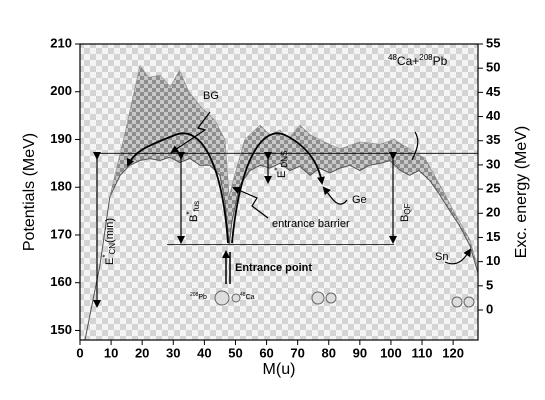 The width and height of the screenshot is (545, 400). I want to click on y-tick-label: 190, so click(61, 138).